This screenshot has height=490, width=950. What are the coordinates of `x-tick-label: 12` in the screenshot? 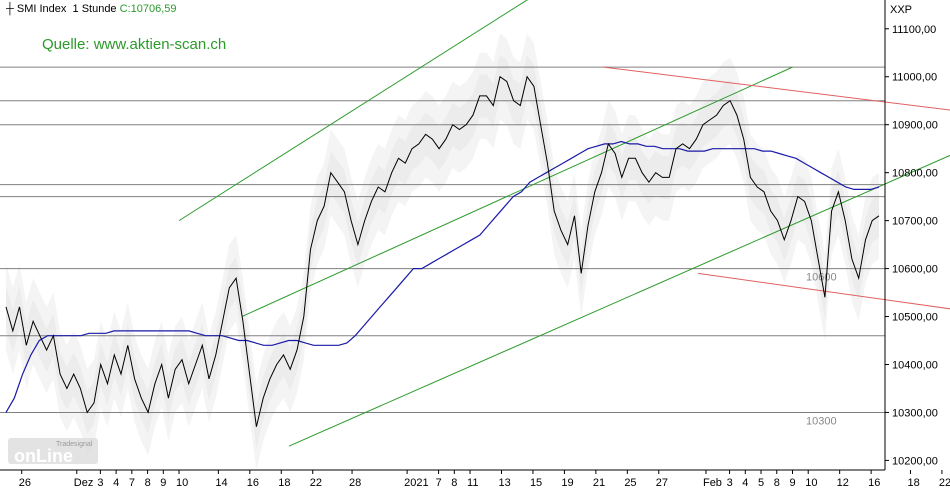 It's located at (843, 483).